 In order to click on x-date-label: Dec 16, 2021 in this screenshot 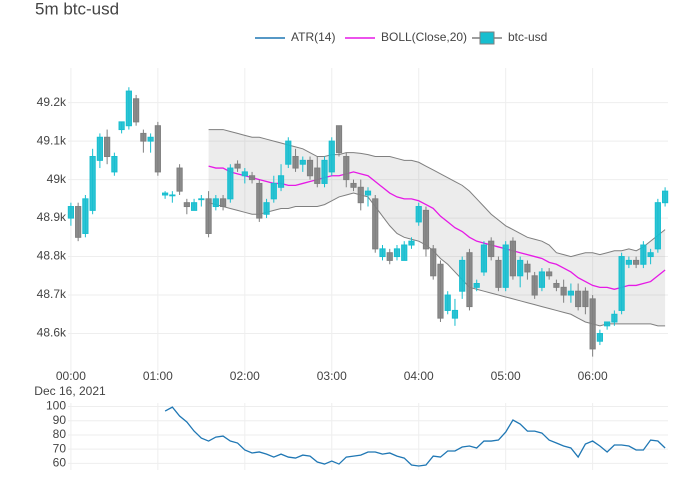, I will do `click(70, 391)`.